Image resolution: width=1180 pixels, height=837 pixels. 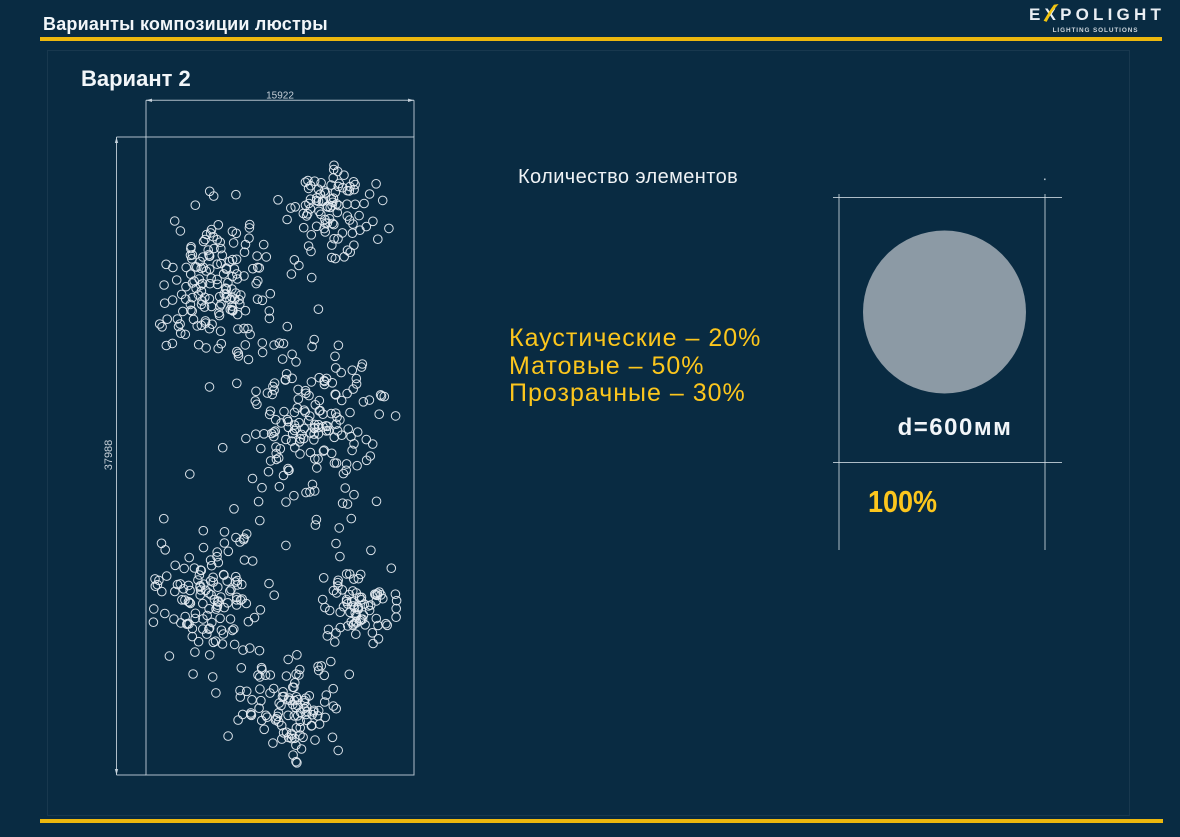 What do you see at coordinates (280, 96) in the screenshot?
I see `svg-text: 15922` at bounding box center [280, 96].